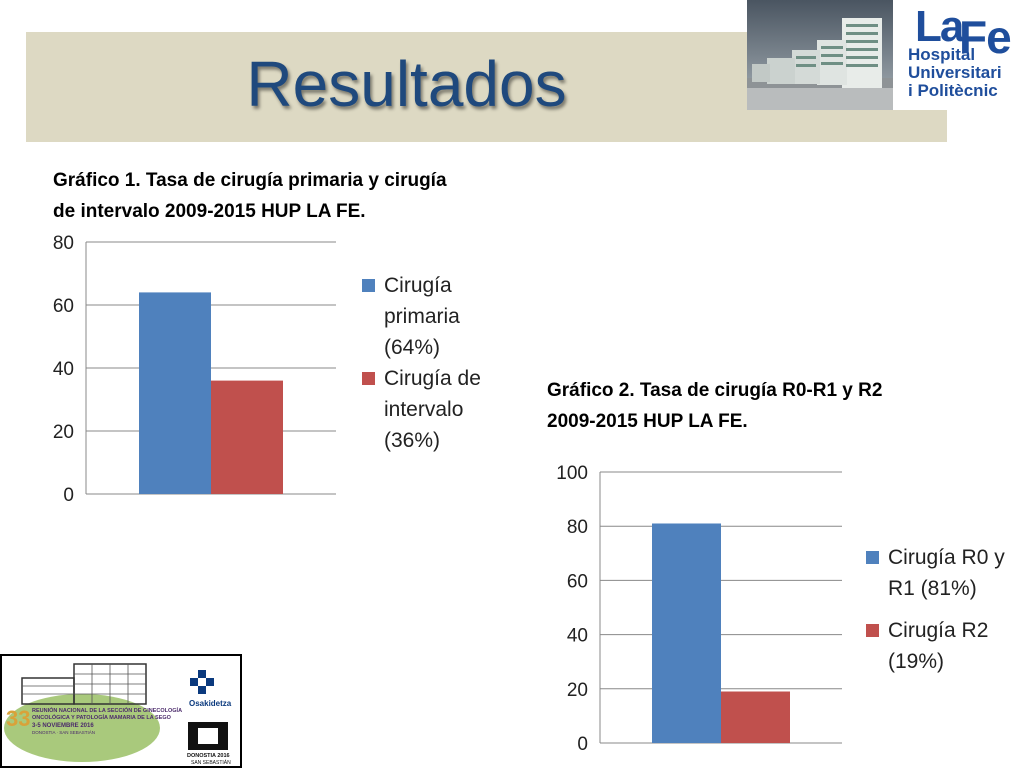 The width and height of the screenshot is (1024, 771). What do you see at coordinates (63, 732) in the screenshot?
I see `congress-line-4: DONOSTIA · SAN SEBASTIÁN` at bounding box center [63, 732].